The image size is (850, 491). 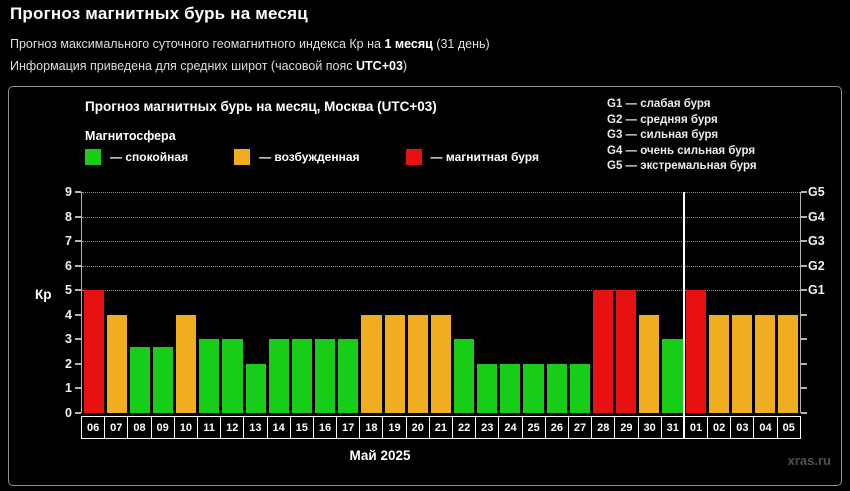 What do you see at coordinates (649, 427) in the screenshot?
I see `day-label-30: 30` at bounding box center [649, 427].